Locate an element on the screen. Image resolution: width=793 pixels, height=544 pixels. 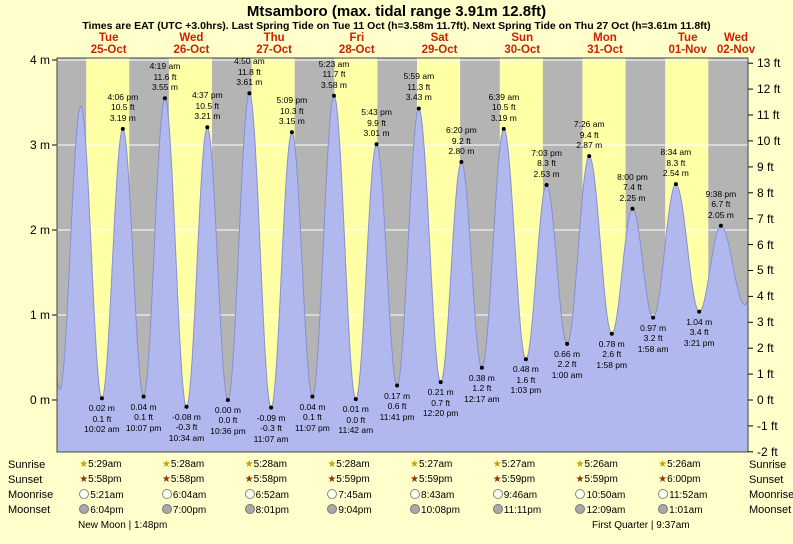
sunrise-value: ★5:26am is located at coordinates (596, 465).